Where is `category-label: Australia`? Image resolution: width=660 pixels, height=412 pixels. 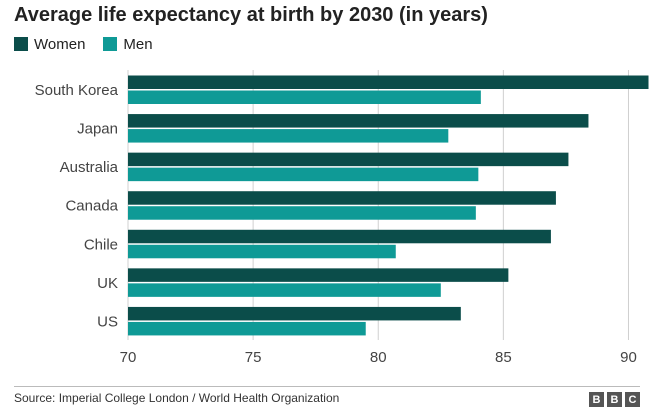 category-label: Australia is located at coordinates (89, 167).